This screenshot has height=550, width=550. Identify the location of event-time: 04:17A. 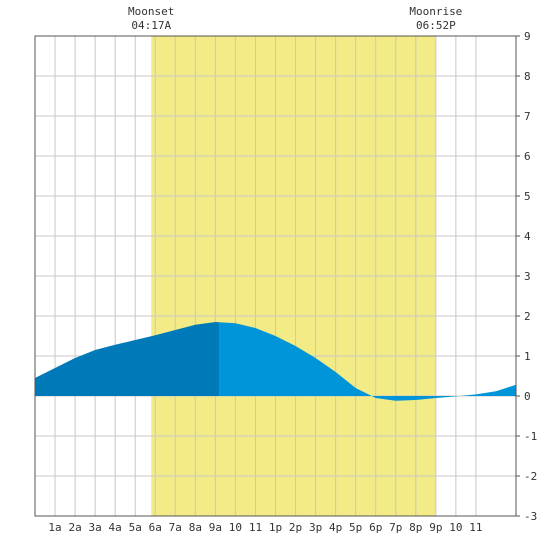
(151, 25).